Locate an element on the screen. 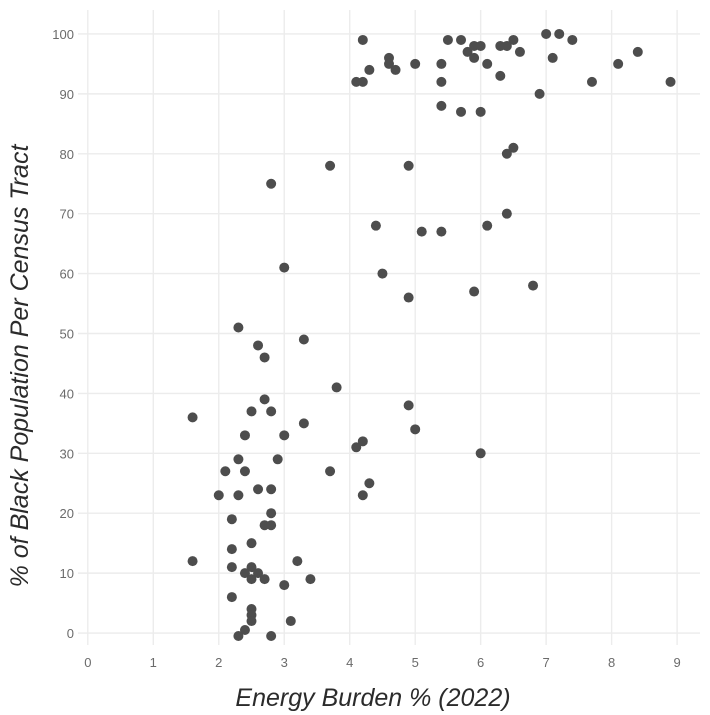 The width and height of the screenshot is (710, 715). x-tick-label: 8 is located at coordinates (611, 662).